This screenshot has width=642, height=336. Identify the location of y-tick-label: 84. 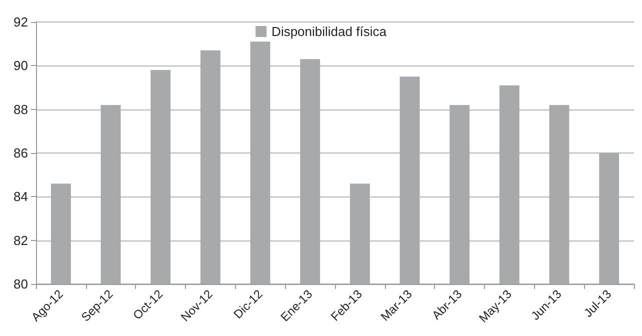
(21, 196).